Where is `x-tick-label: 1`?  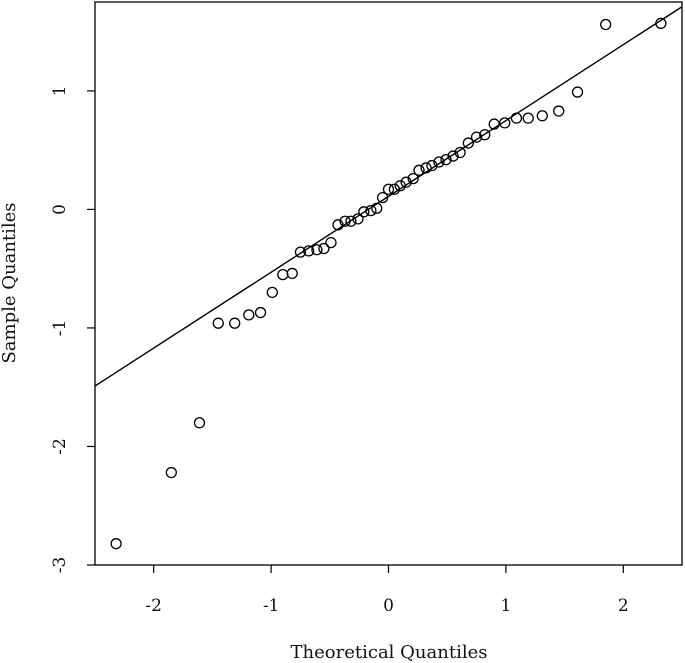 x-tick-label: 1 is located at coordinates (505, 606).